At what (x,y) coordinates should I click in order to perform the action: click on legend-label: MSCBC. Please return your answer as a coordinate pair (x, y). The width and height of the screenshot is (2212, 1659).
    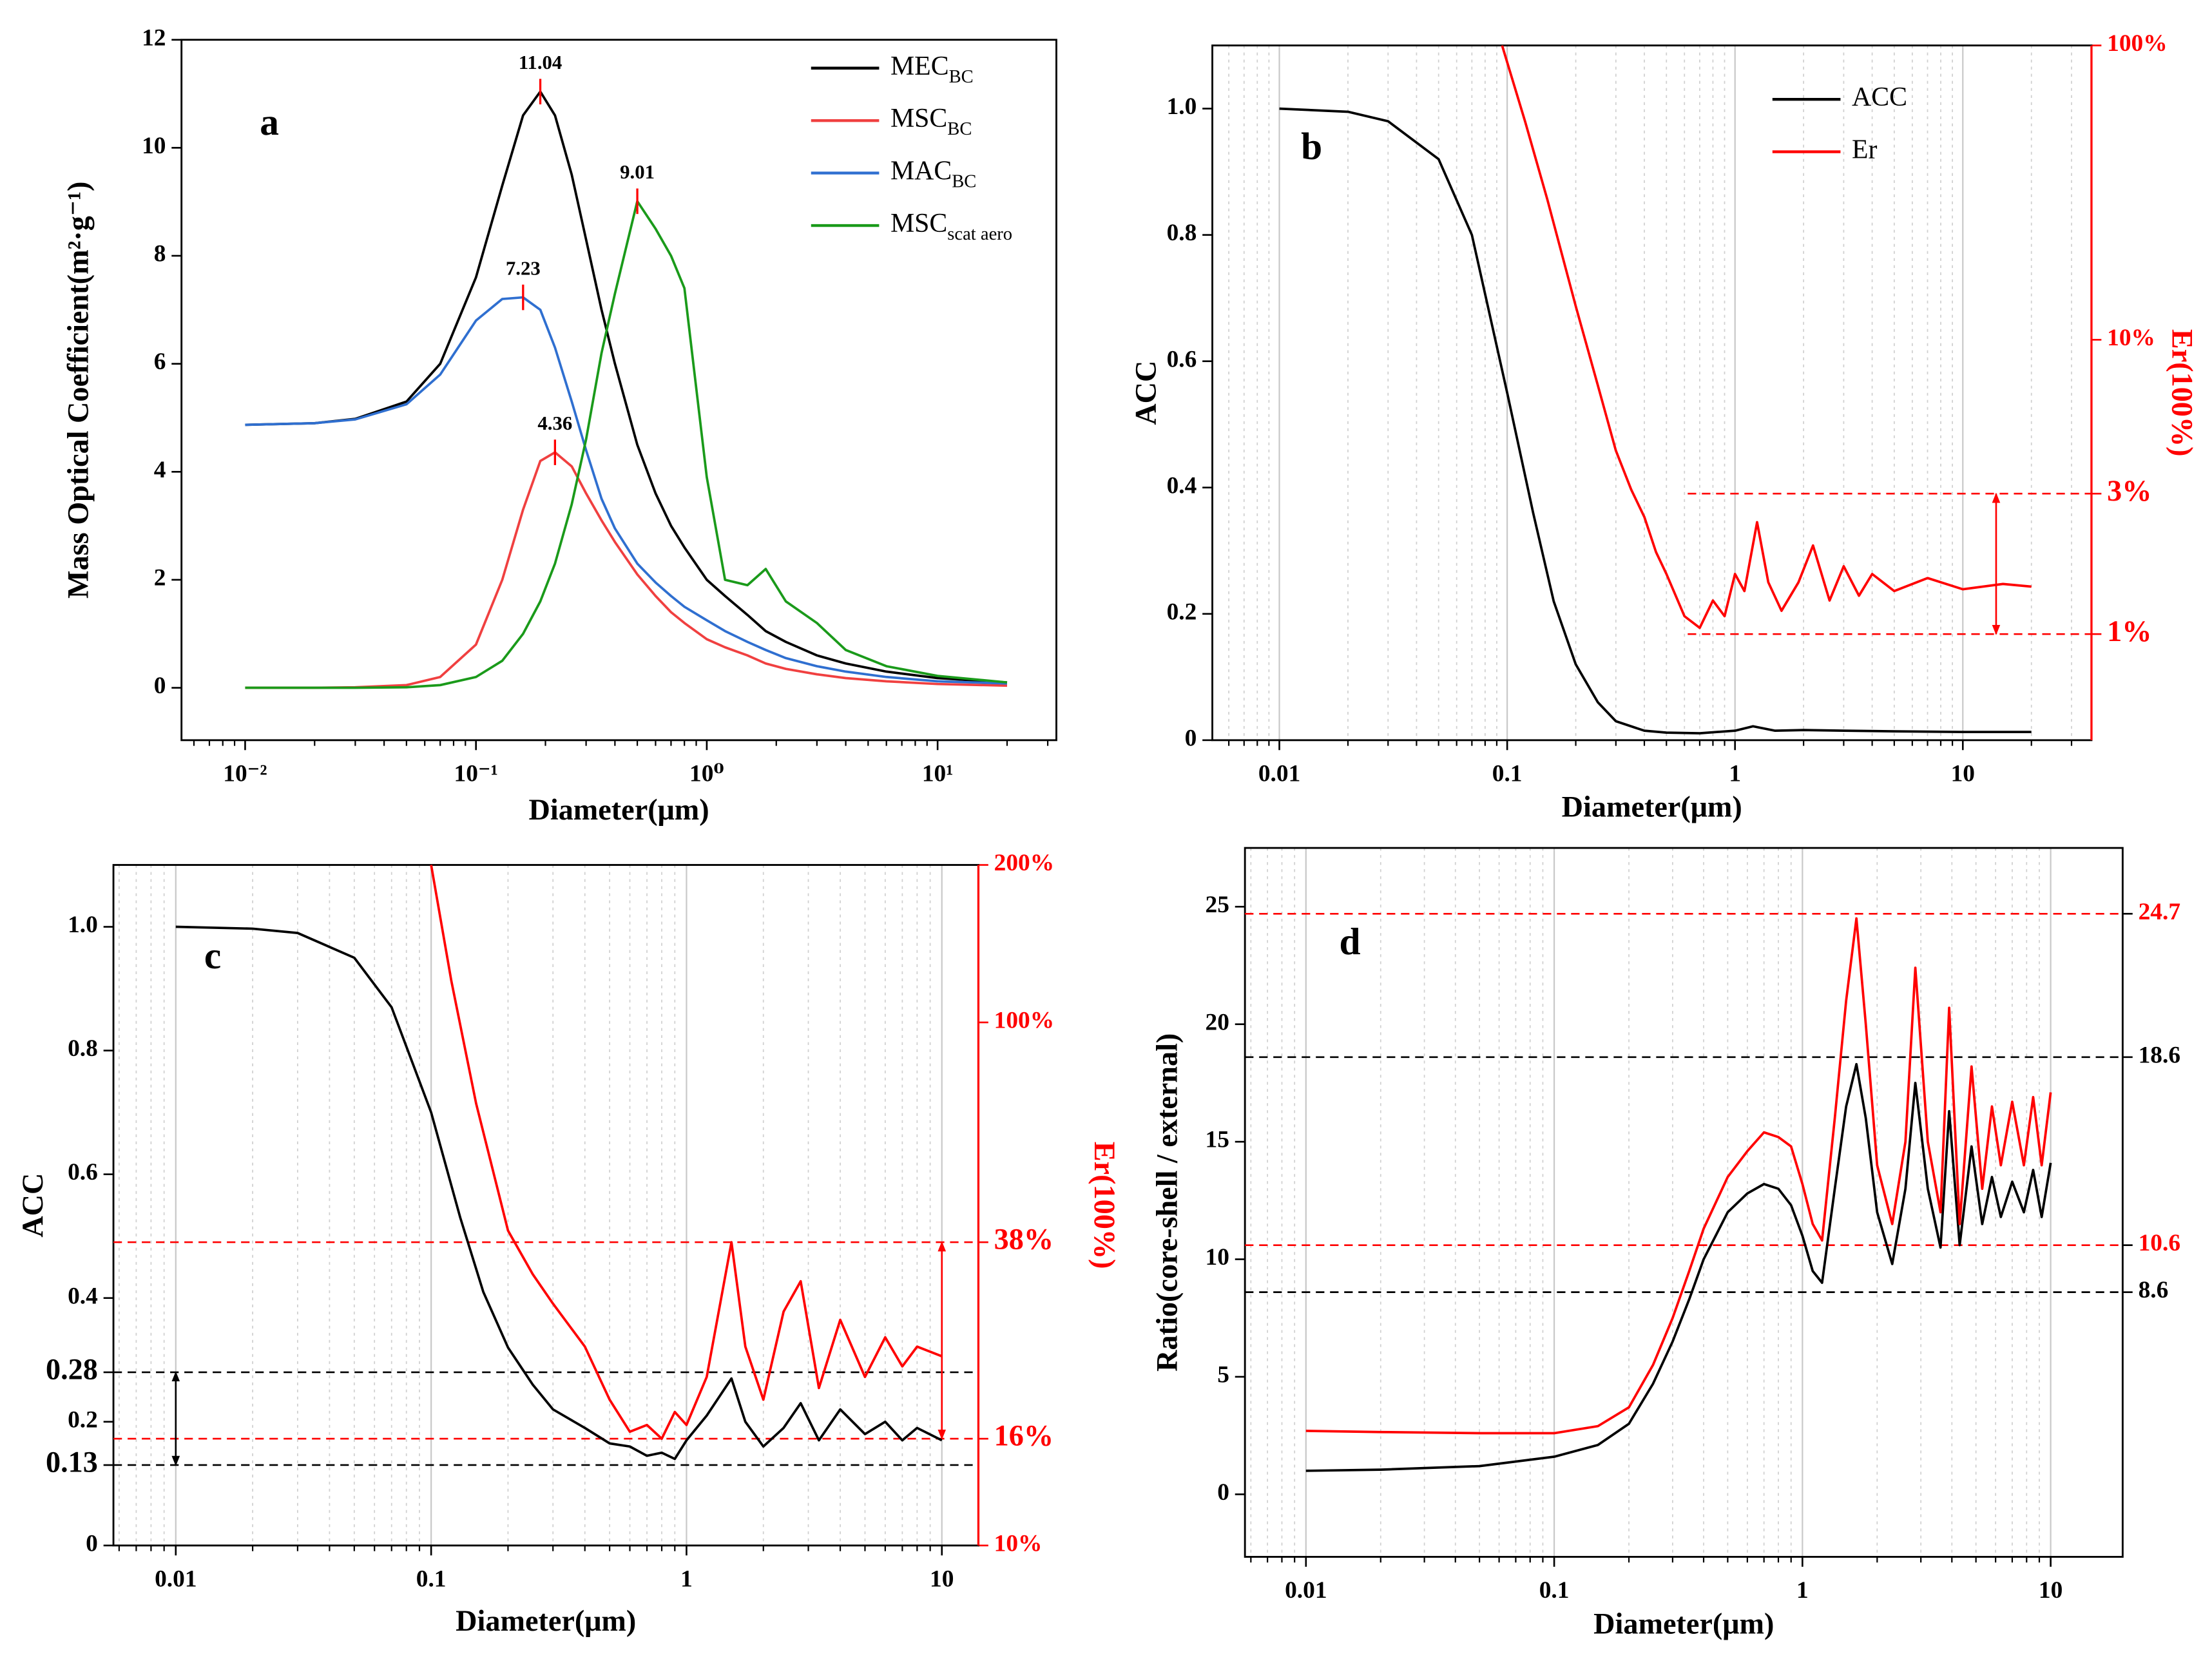
    Looking at the image, I should click on (931, 122).